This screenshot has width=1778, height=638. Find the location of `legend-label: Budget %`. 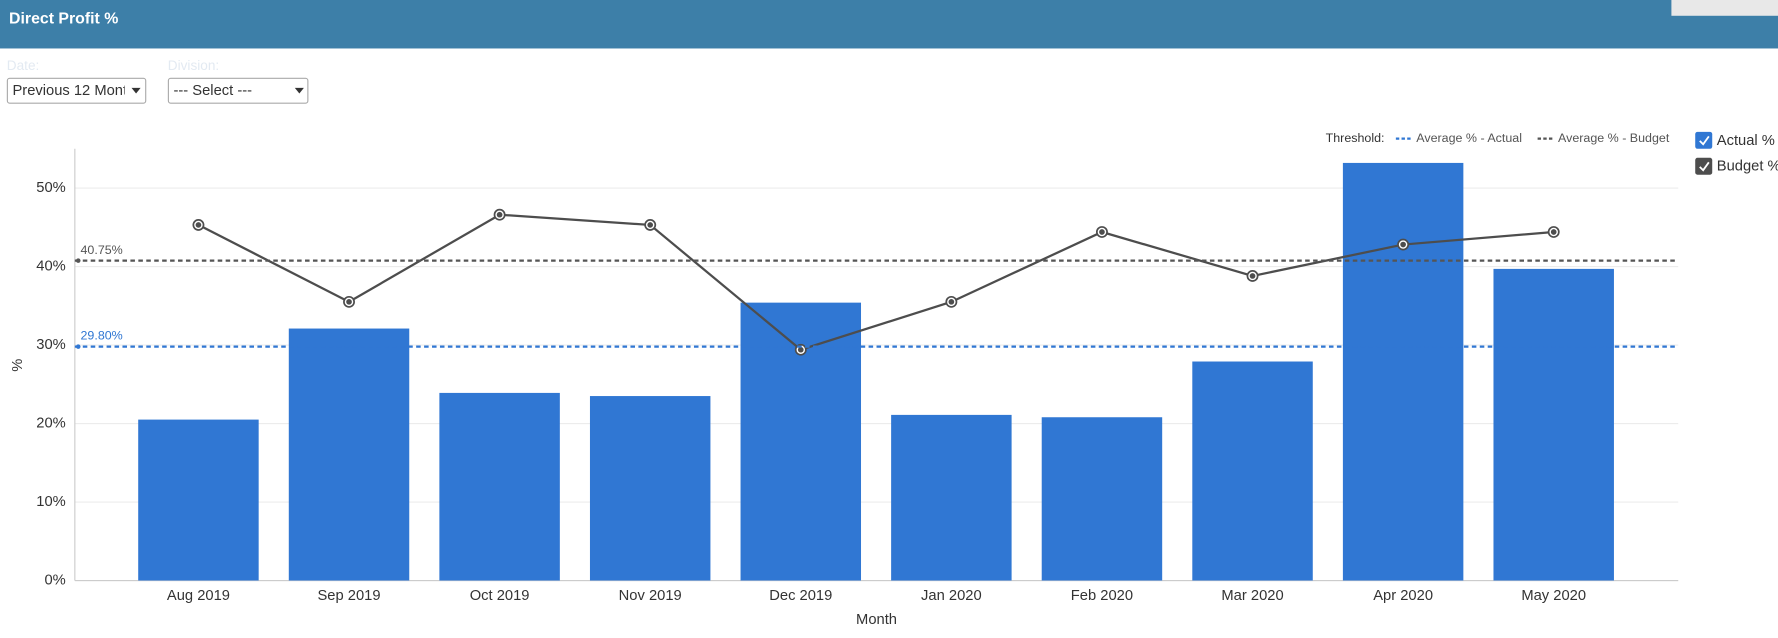

legend-label: Budget % is located at coordinates (1747, 167).